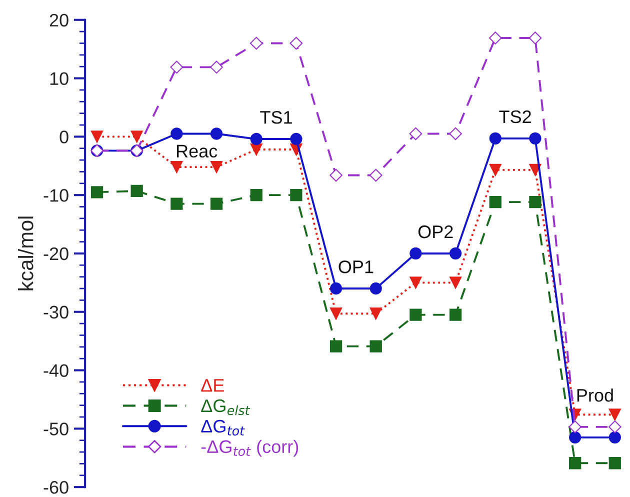 This screenshot has height=497, width=630. I want to click on annotation: TS1, so click(276, 117).